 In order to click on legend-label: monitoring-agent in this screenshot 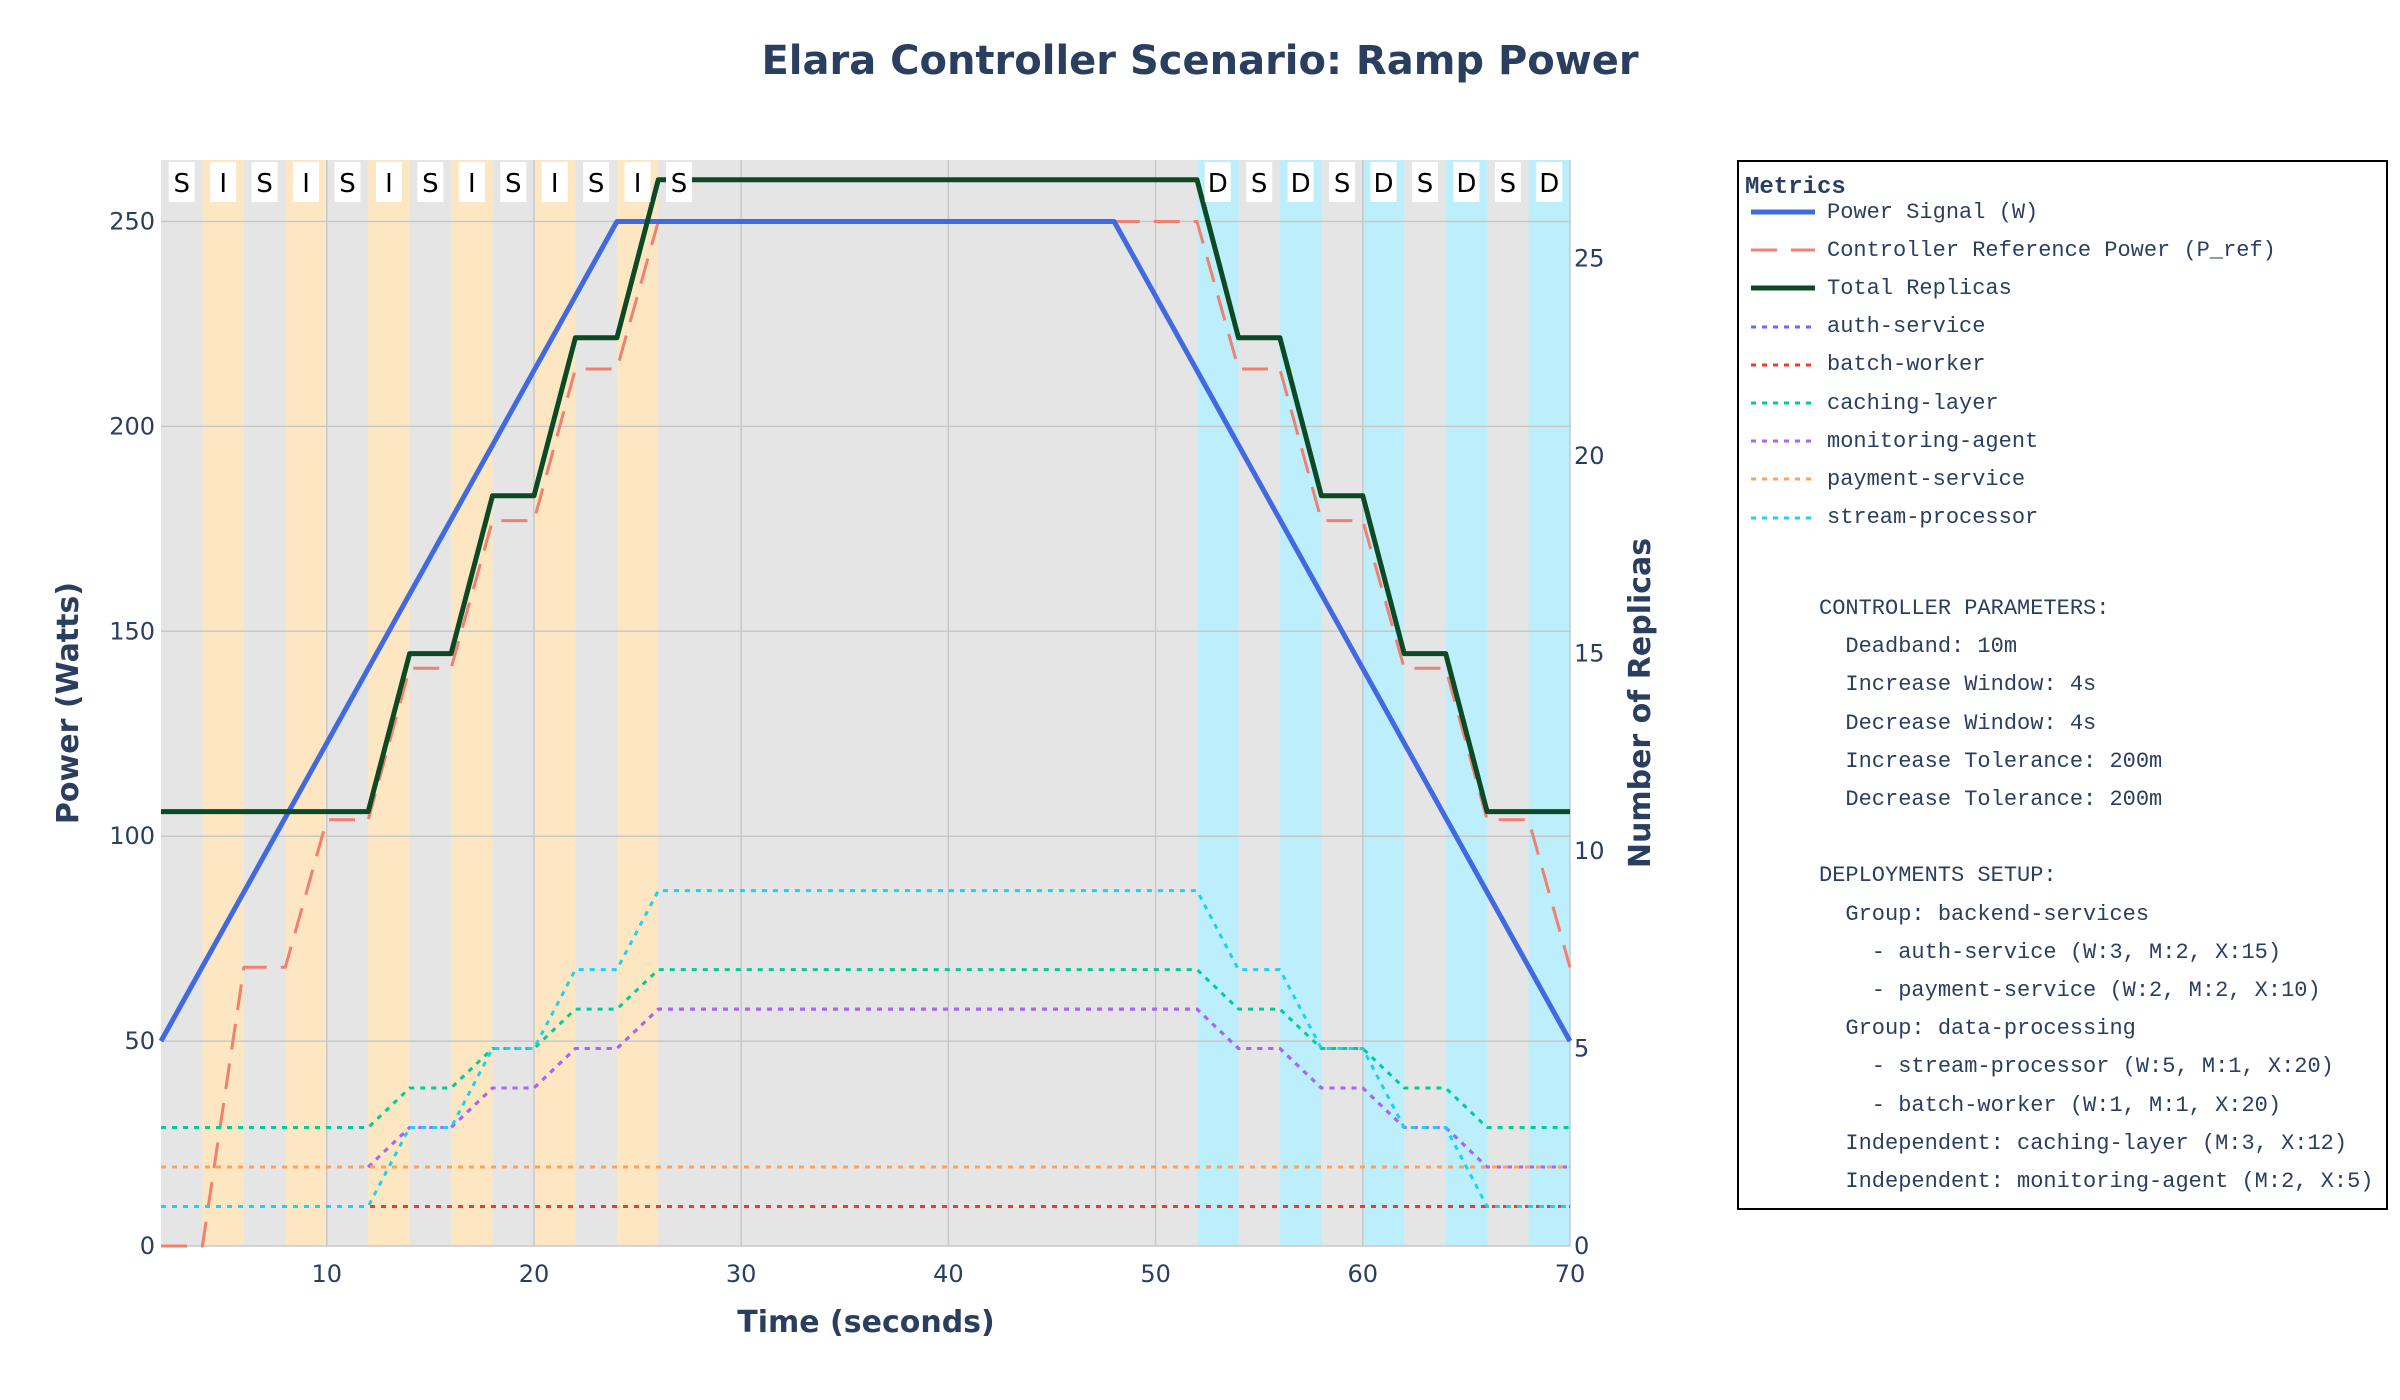, I will do `click(1933, 441)`.